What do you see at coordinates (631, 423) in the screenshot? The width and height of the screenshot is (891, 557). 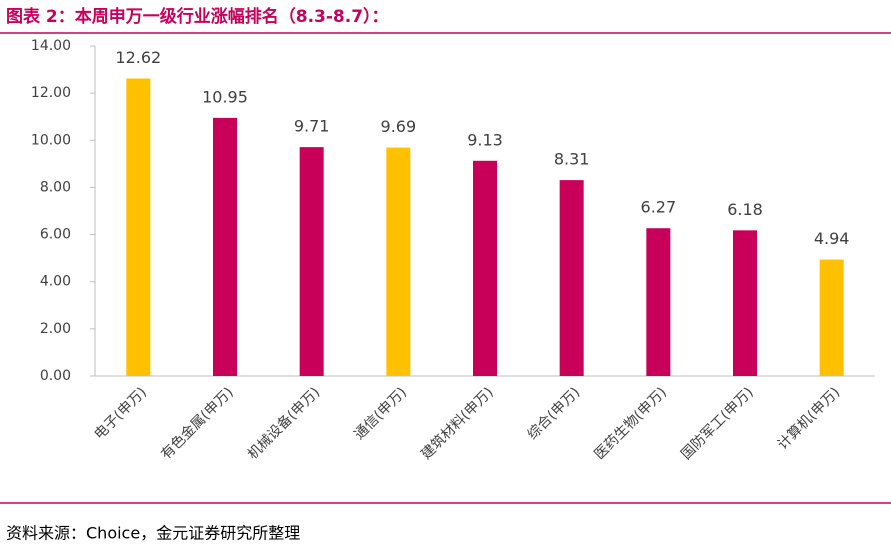 I see `x-tick-label: 医药生物(申万)` at bounding box center [631, 423].